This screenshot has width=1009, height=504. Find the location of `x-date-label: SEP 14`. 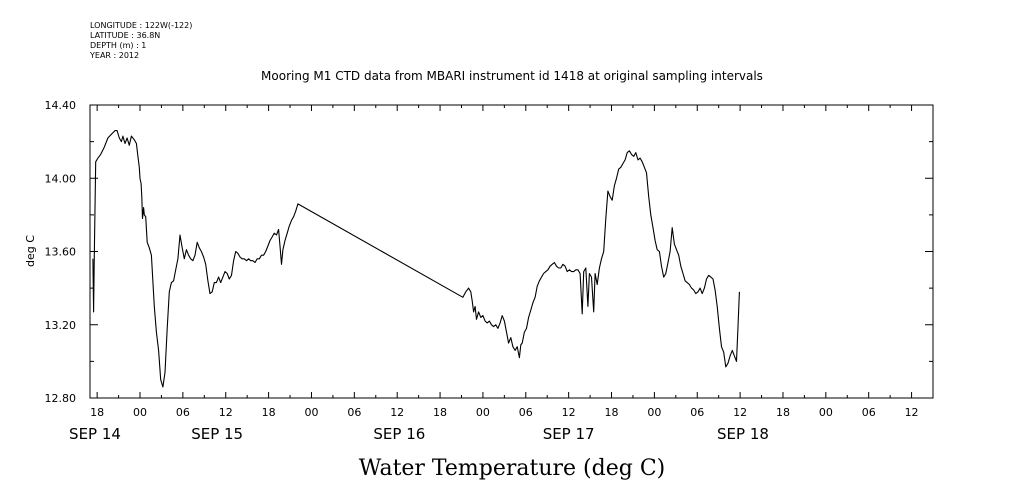

x-date-label: SEP 14 is located at coordinates (95, 434).